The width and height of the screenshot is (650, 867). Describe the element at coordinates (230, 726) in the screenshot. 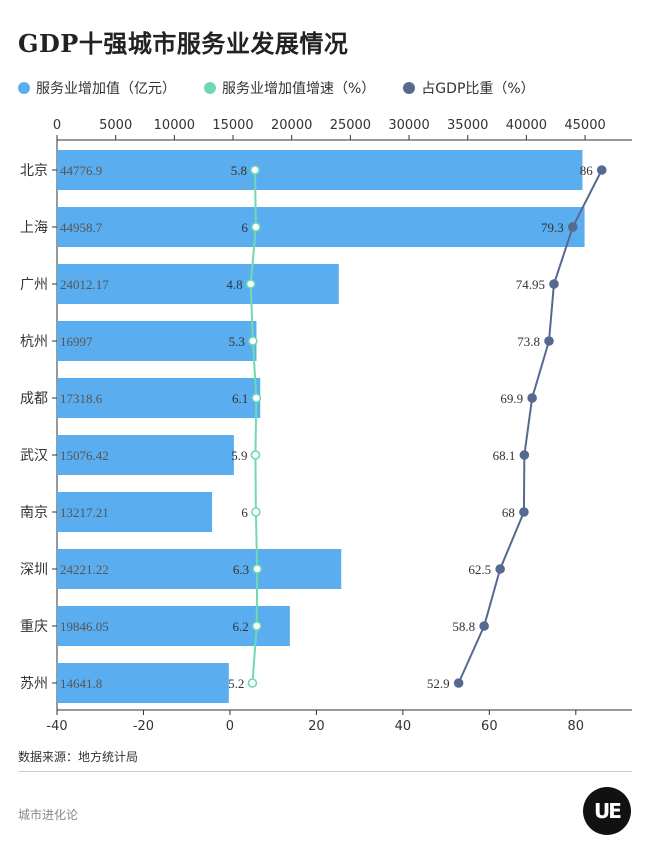

I see `bottom-axis-tick-label: 0` at that location.